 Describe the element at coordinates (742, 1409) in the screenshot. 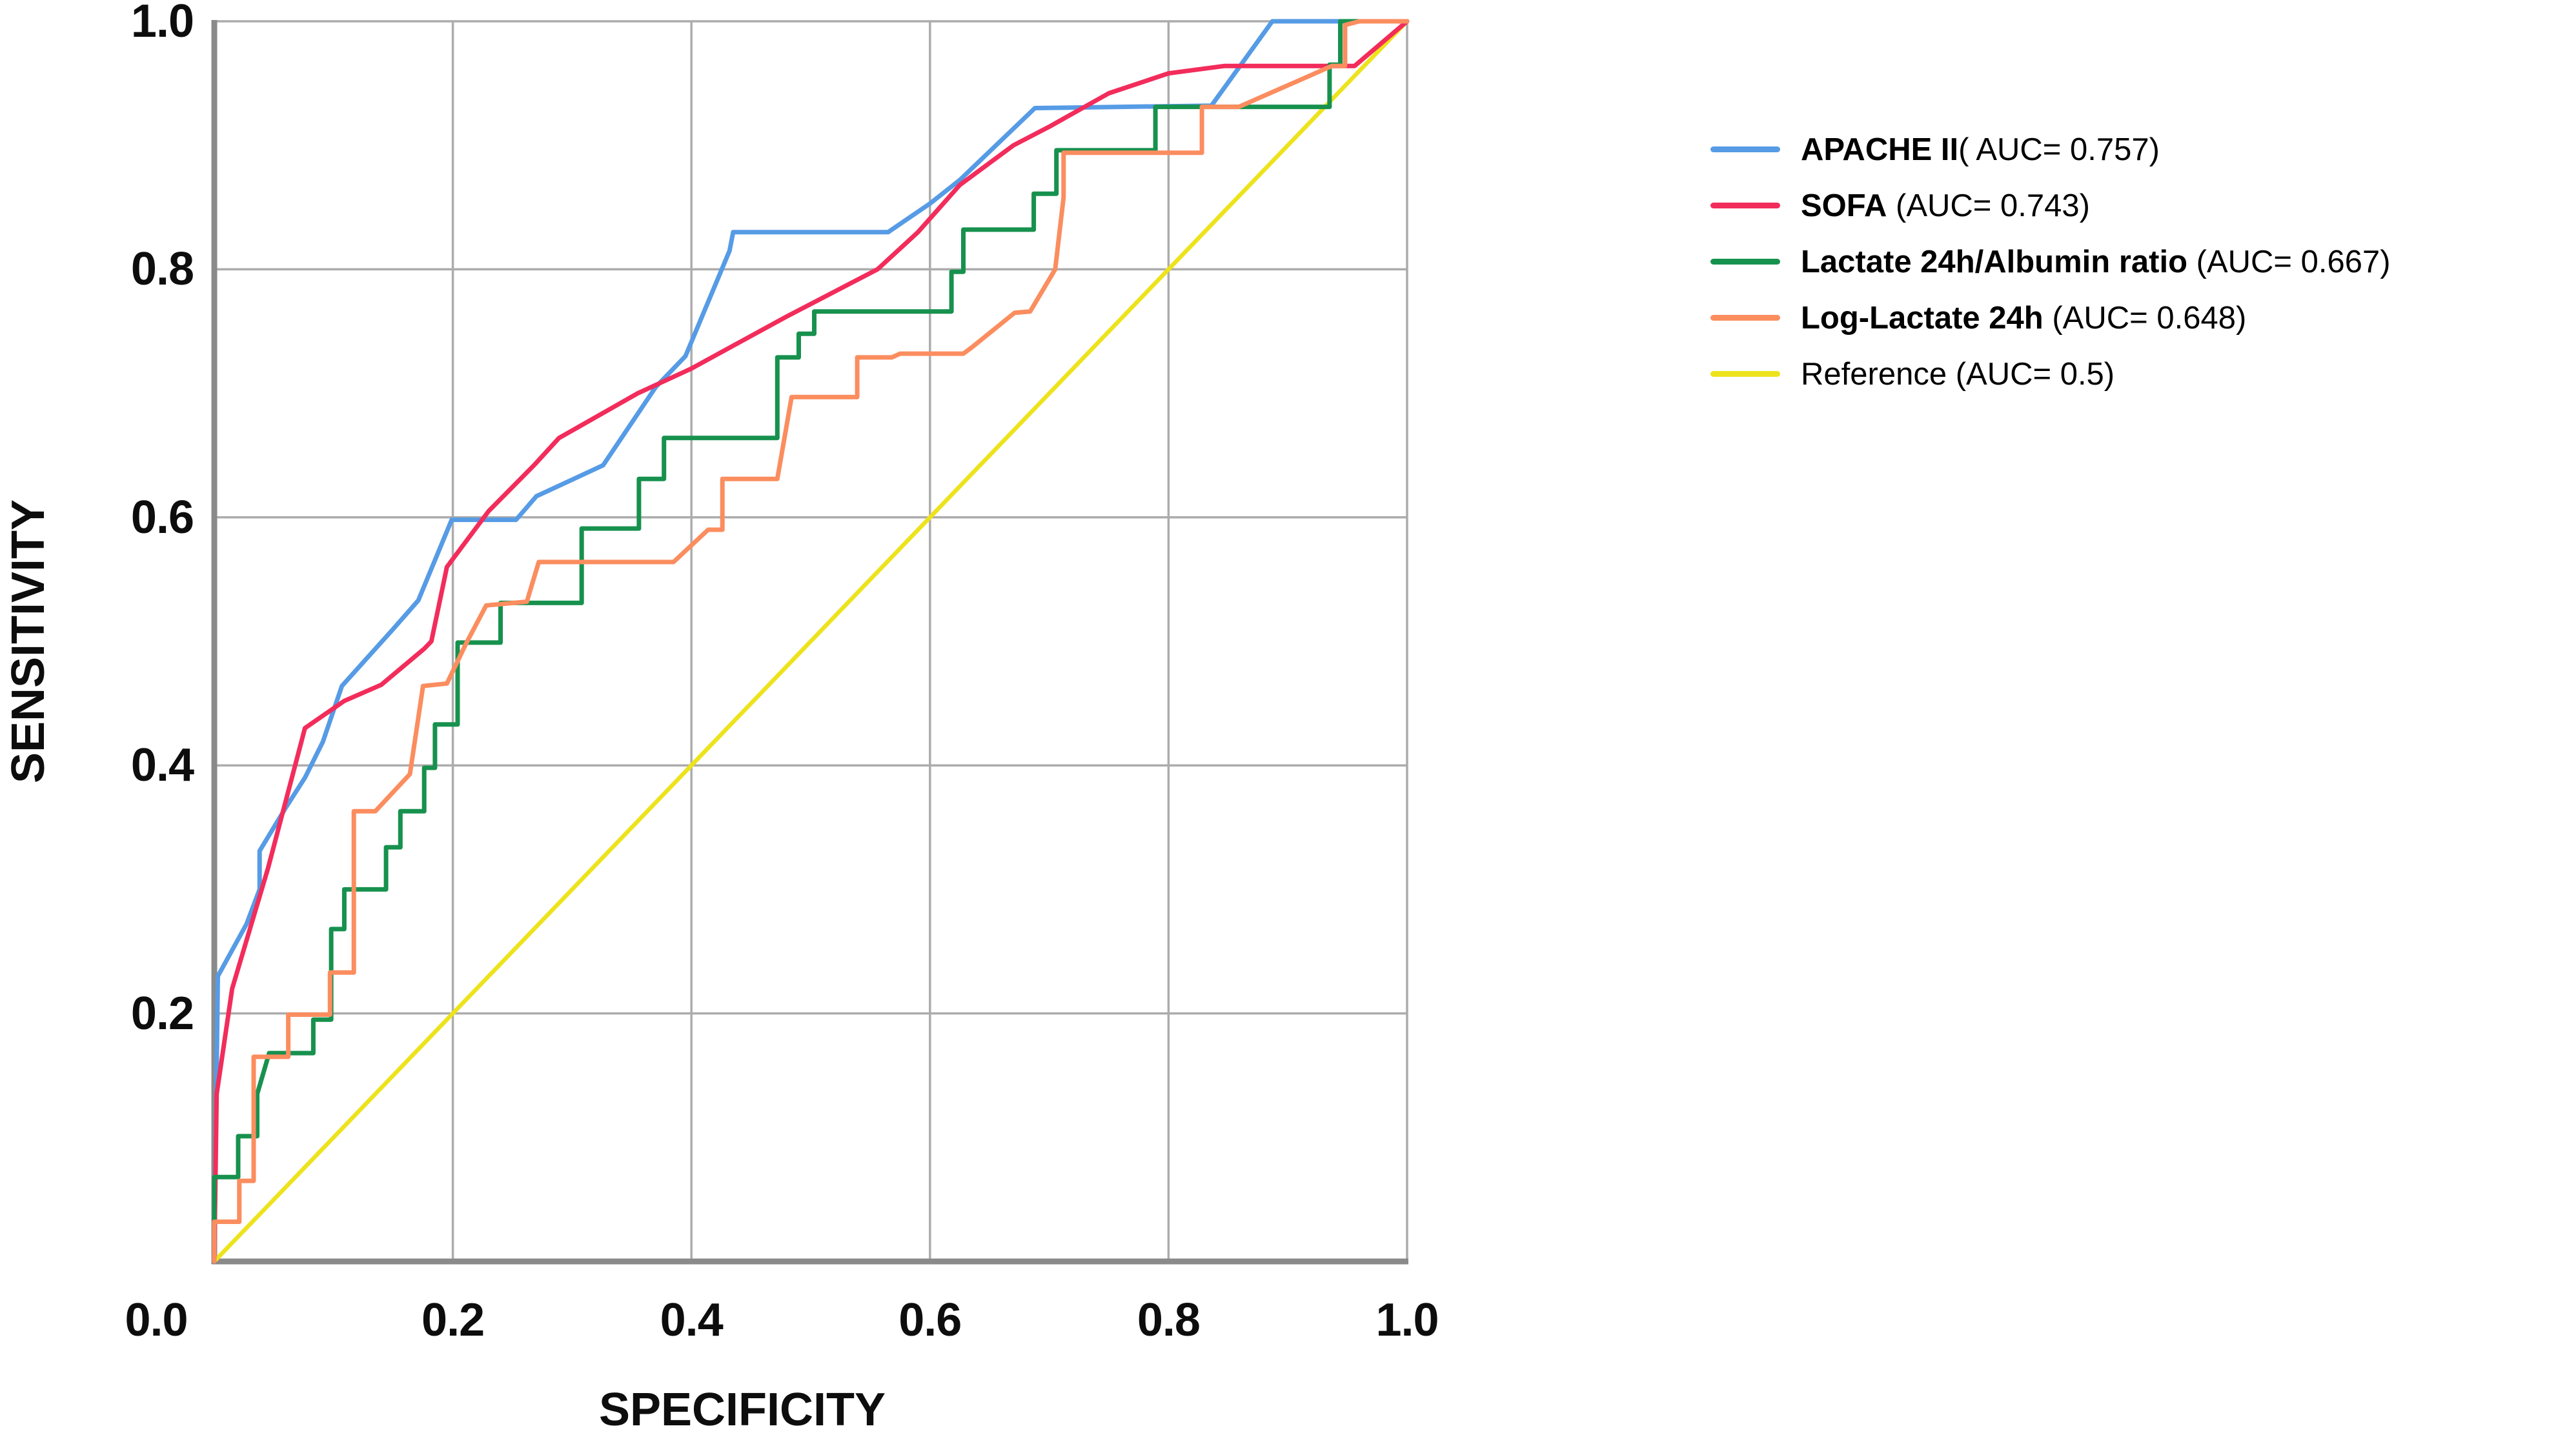

I see `x-axis-title: SPECIFICITY` at that location.